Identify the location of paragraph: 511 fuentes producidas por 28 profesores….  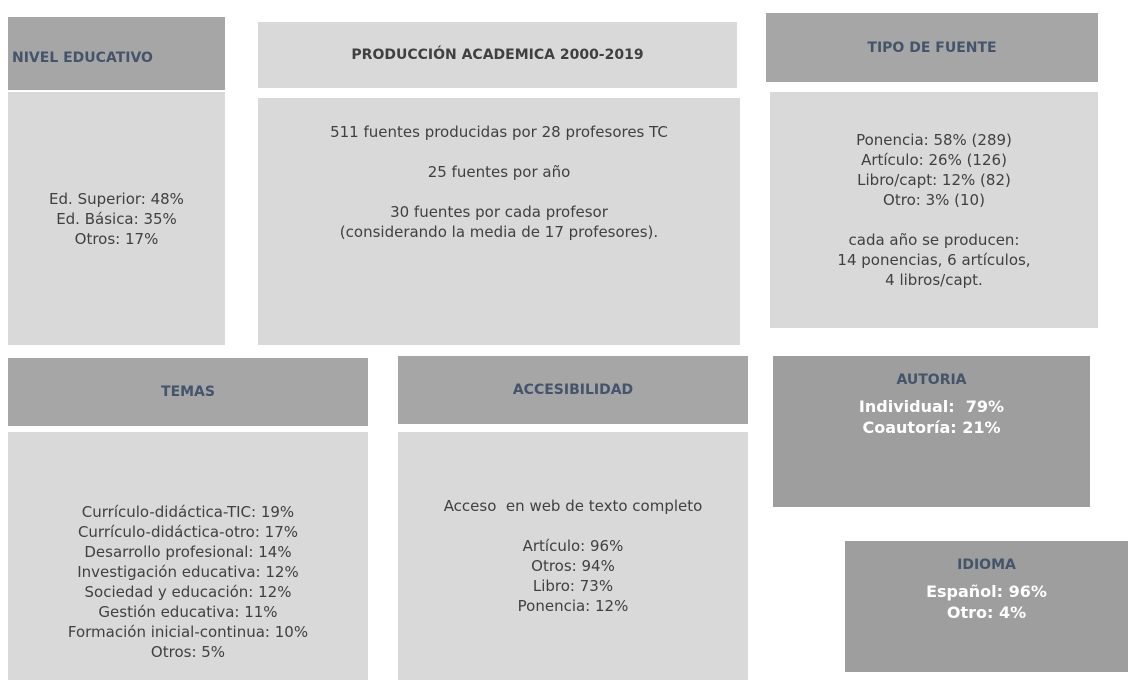
(499, 132).